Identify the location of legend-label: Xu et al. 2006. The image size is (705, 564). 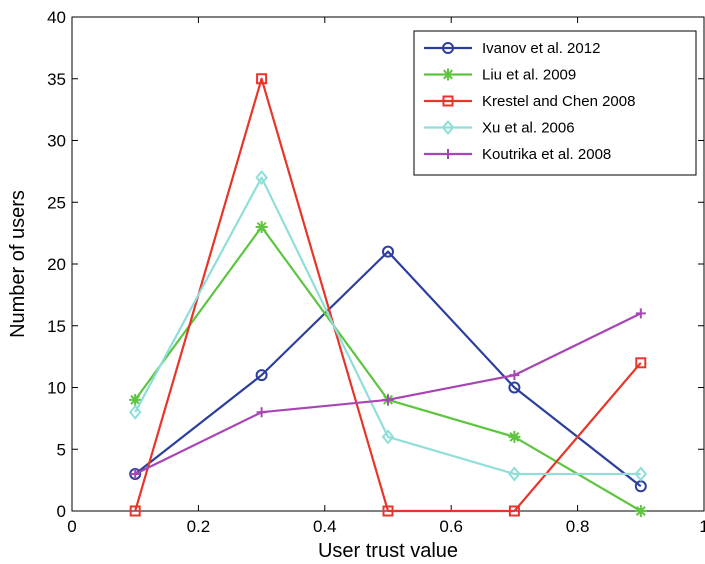
(528, 128).